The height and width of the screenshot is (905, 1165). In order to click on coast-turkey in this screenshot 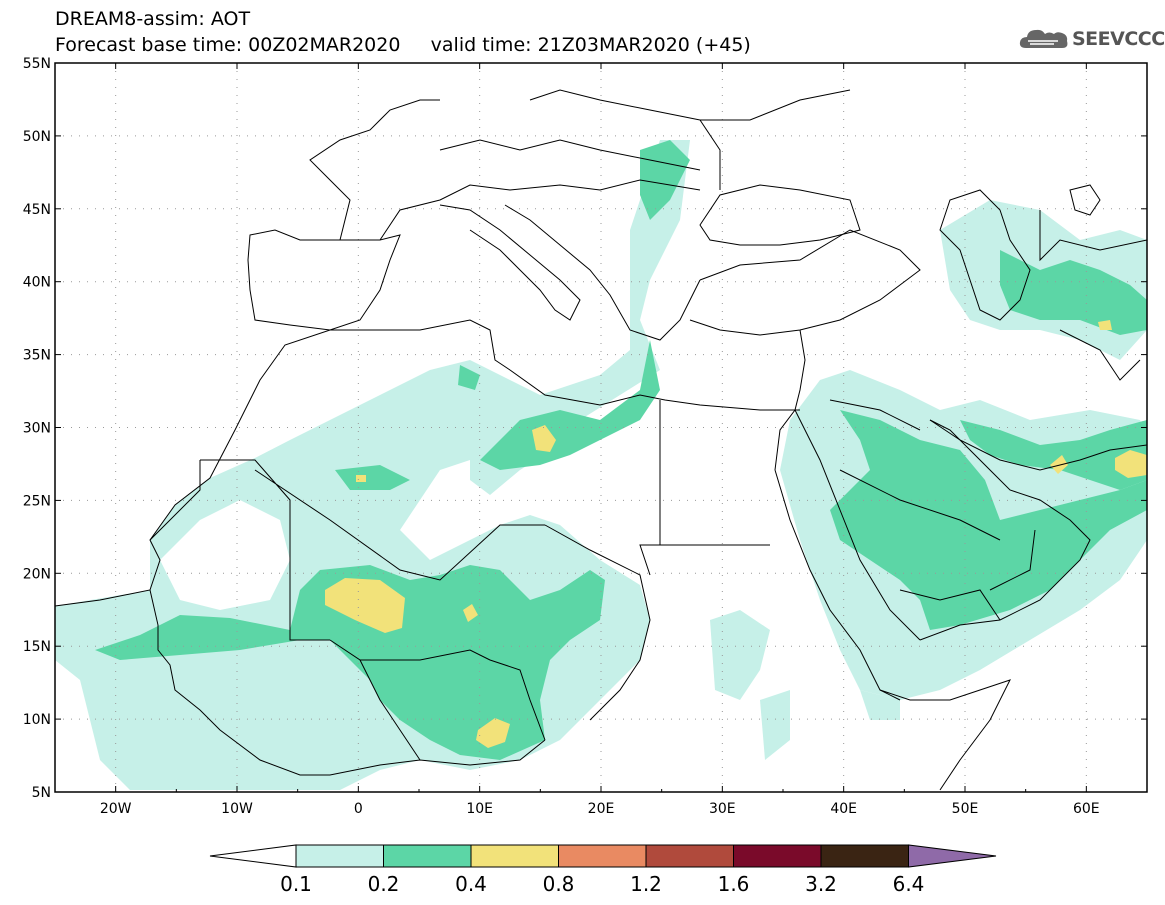, I will do `click(805, 282)`.